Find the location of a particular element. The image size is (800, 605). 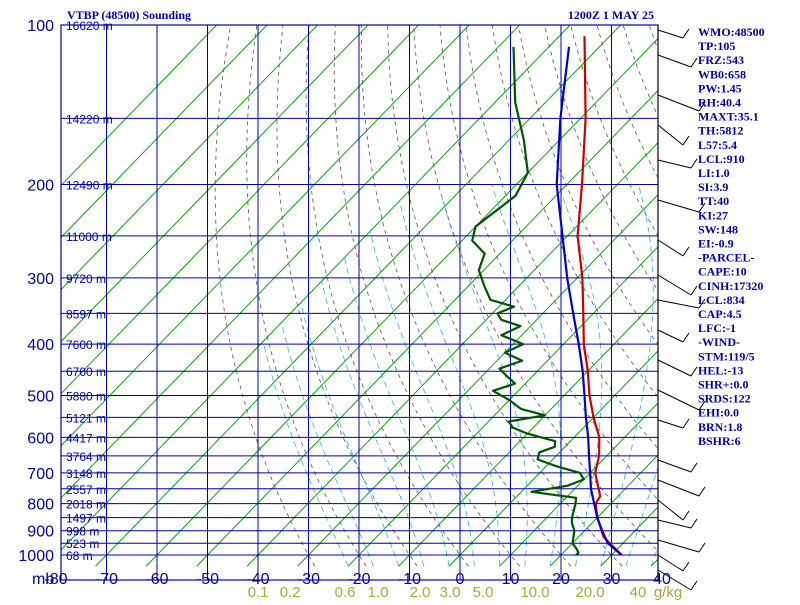

mixing-ratio-label: 0.6 is located at coordinates (345, 592).